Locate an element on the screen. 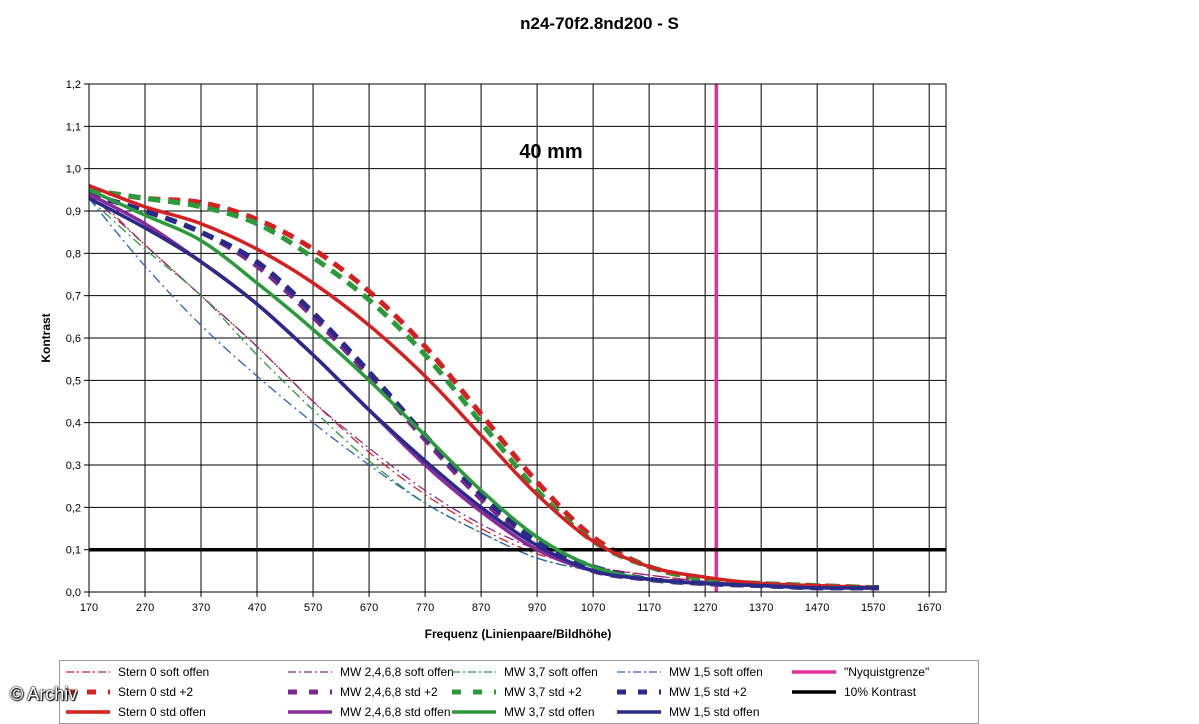 This screenshot has width=1199, height=724. legend-item: Stern 0 soft offen is located at coordinates (136, 672).